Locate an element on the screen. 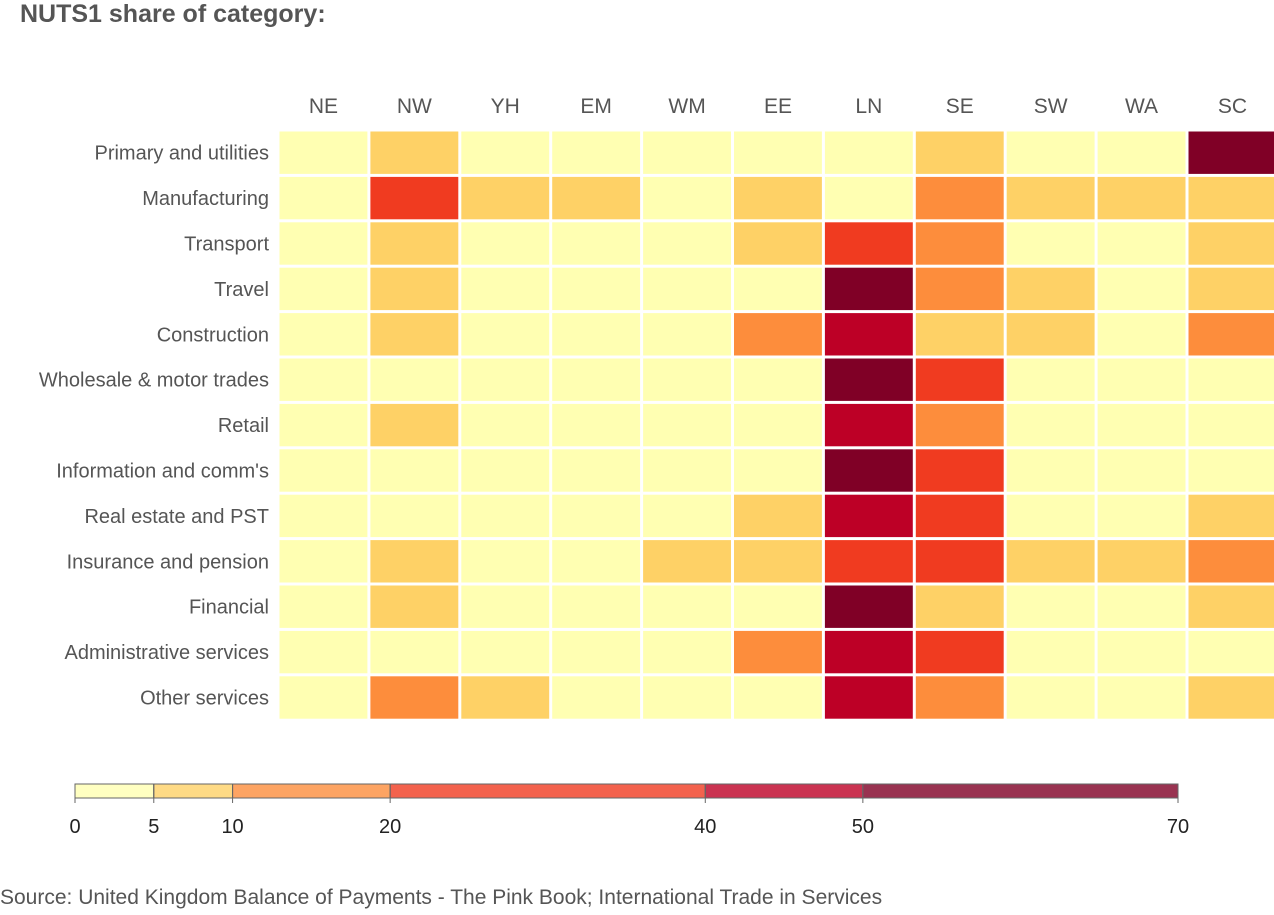  chart-title: NUTS1 share of category: is located at coordinates (173, 14).